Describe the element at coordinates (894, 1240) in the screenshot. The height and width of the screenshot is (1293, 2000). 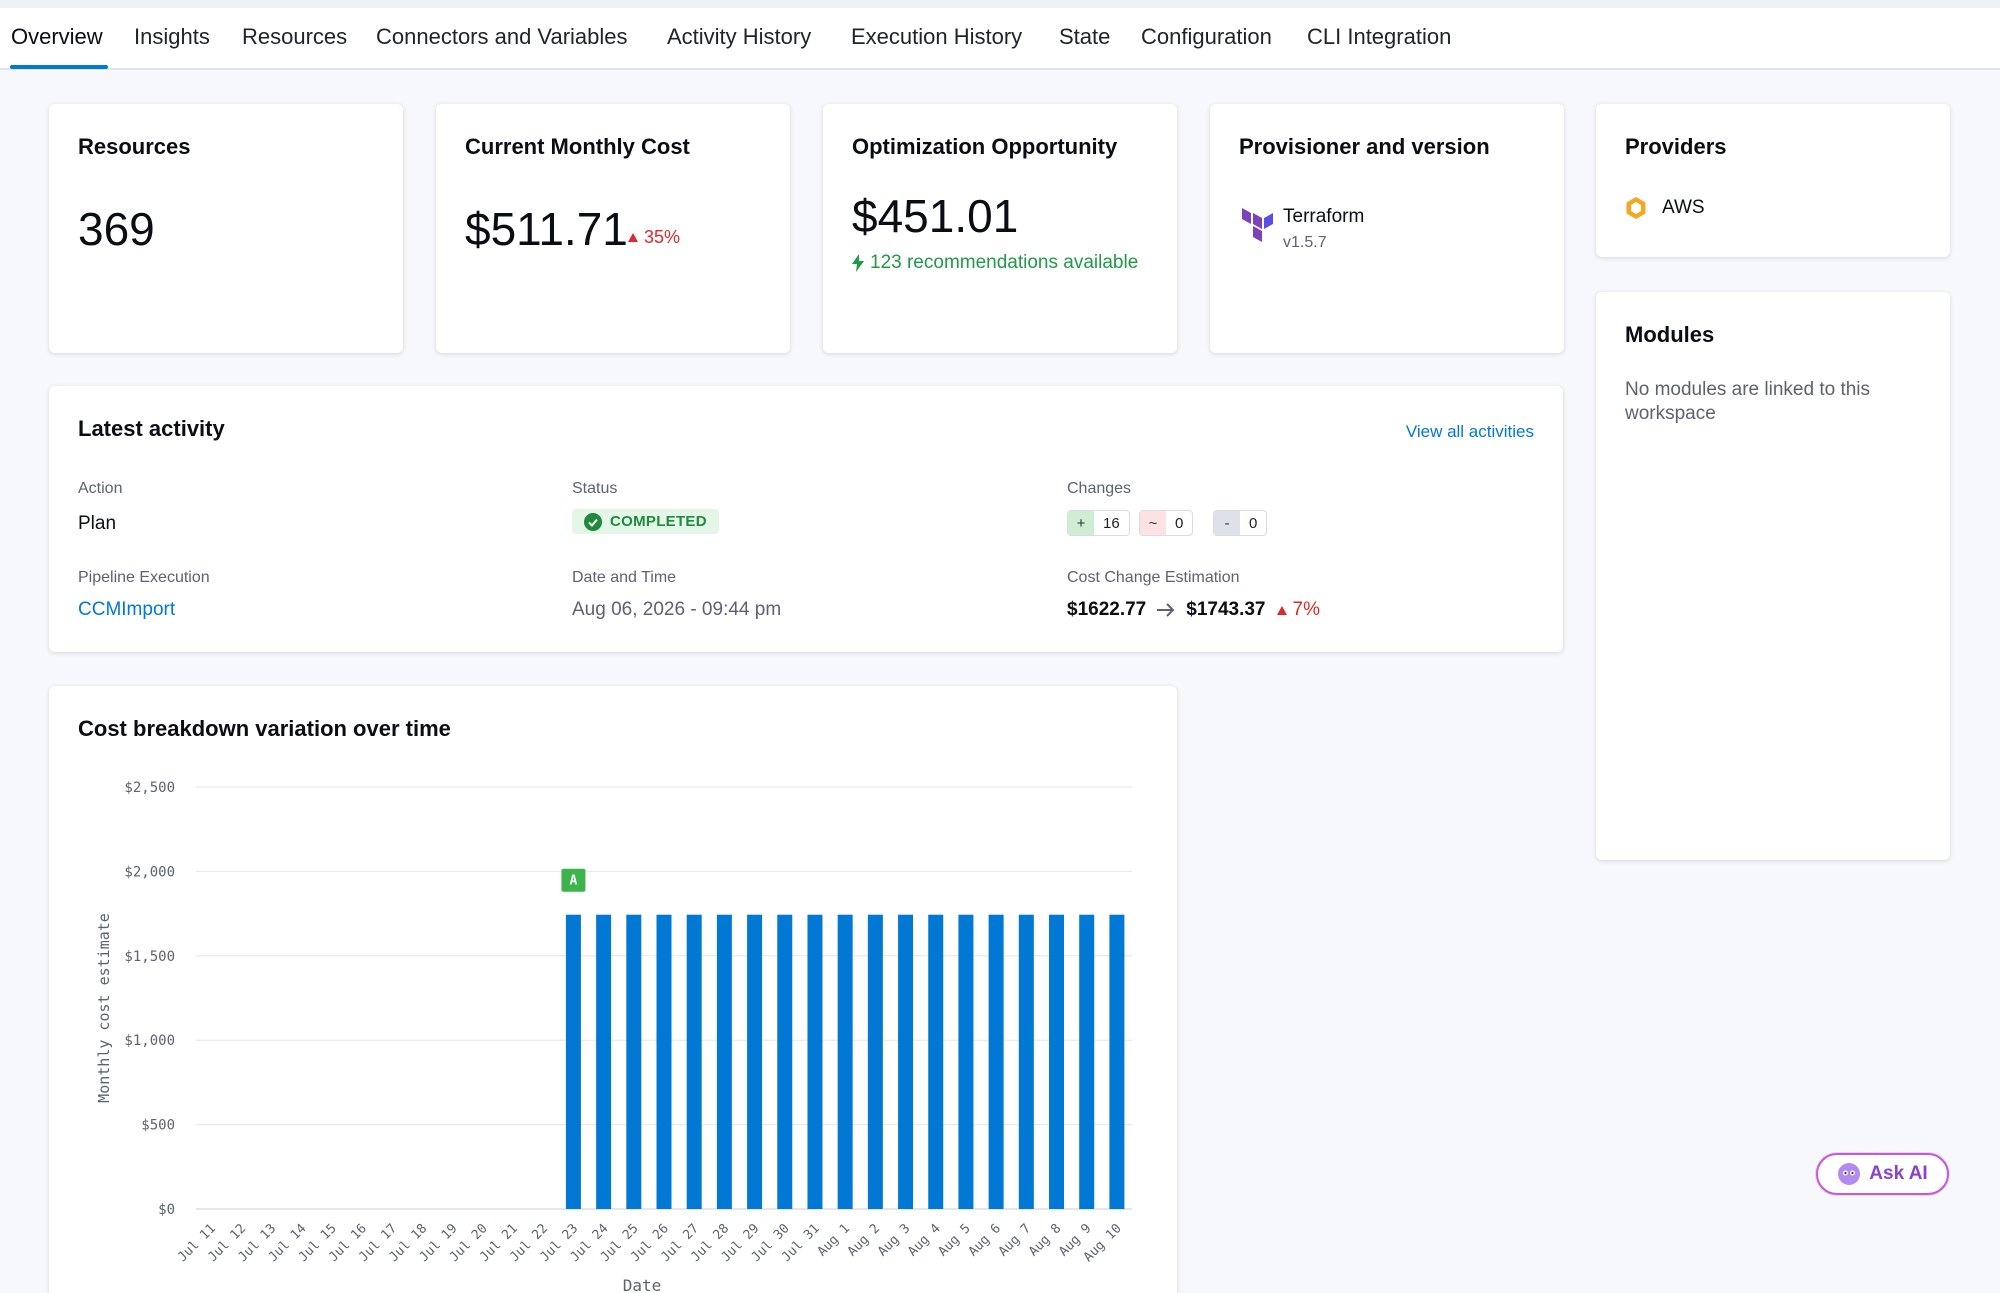
I see `x-tick-label: Aug 3` at that location.